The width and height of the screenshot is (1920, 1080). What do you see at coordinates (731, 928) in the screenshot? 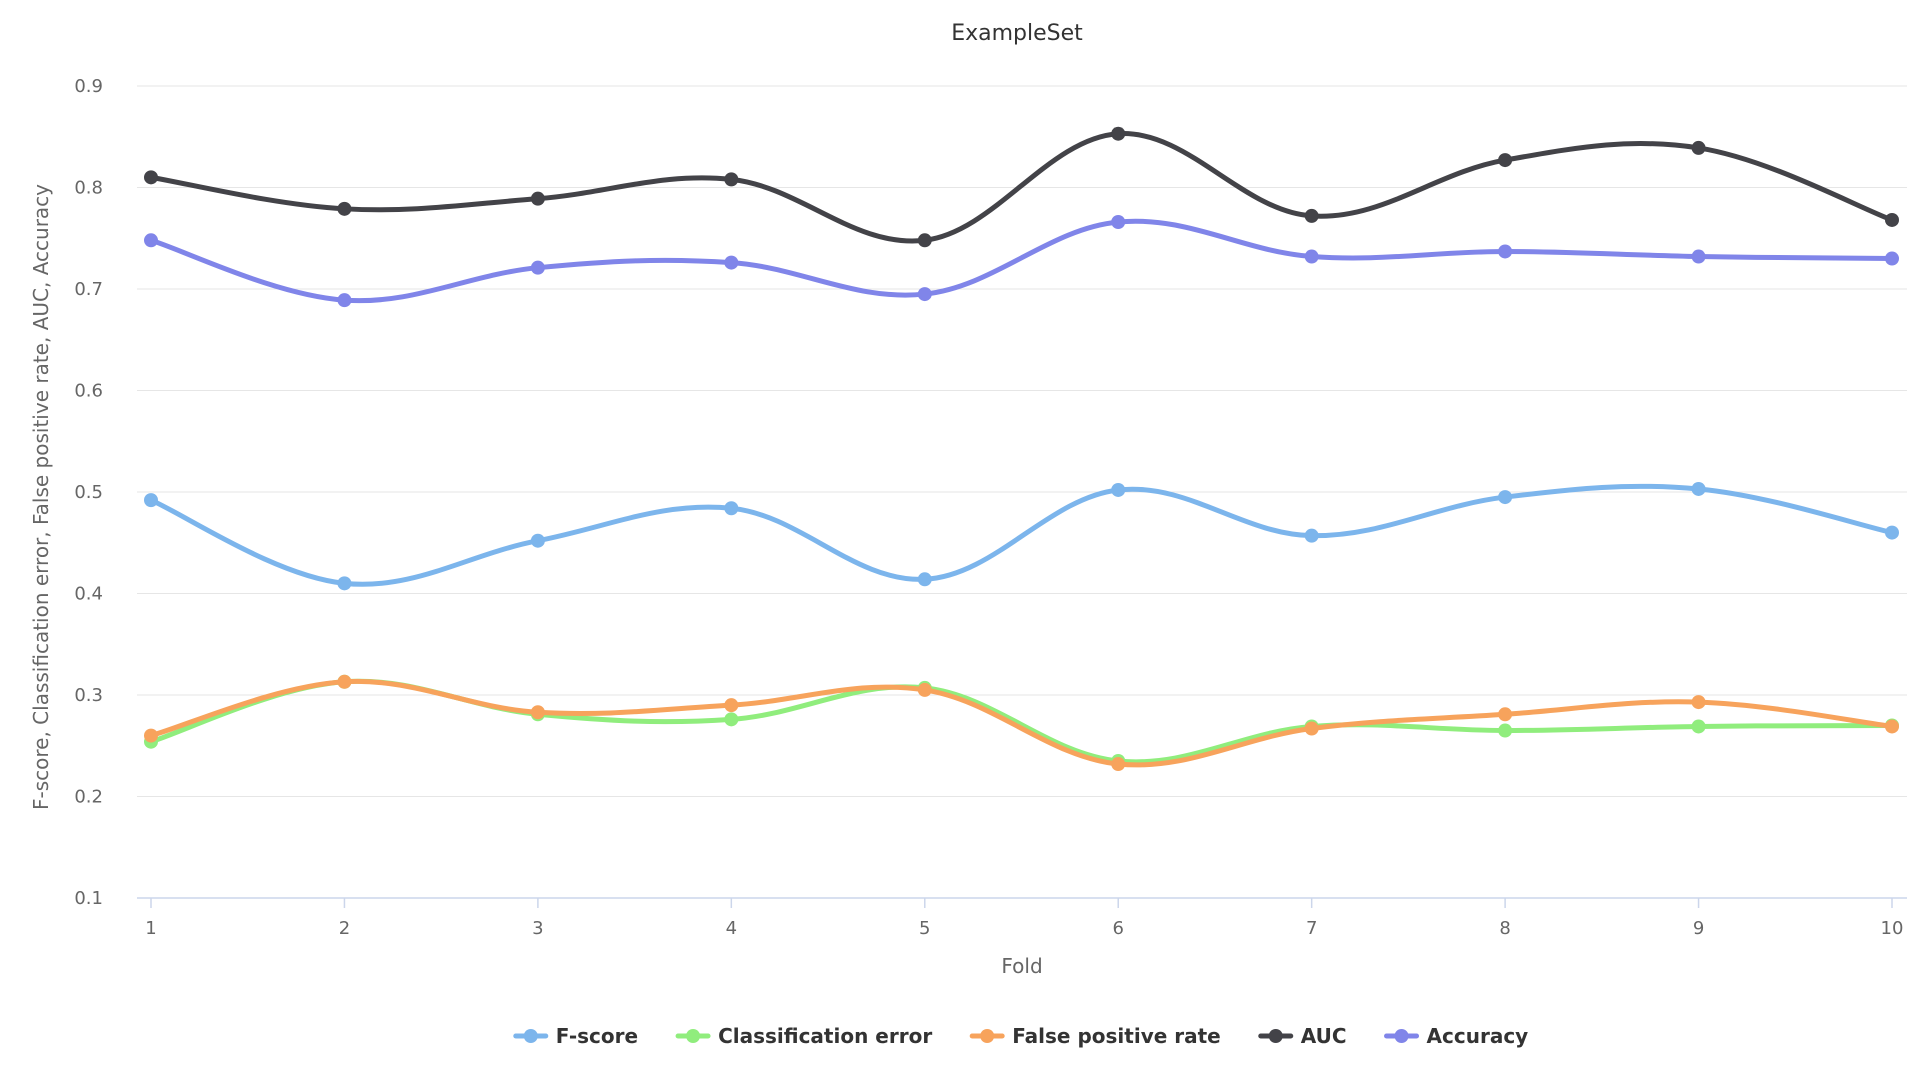
I see `x-tick-label: 4` at bounding box center [731, 928].